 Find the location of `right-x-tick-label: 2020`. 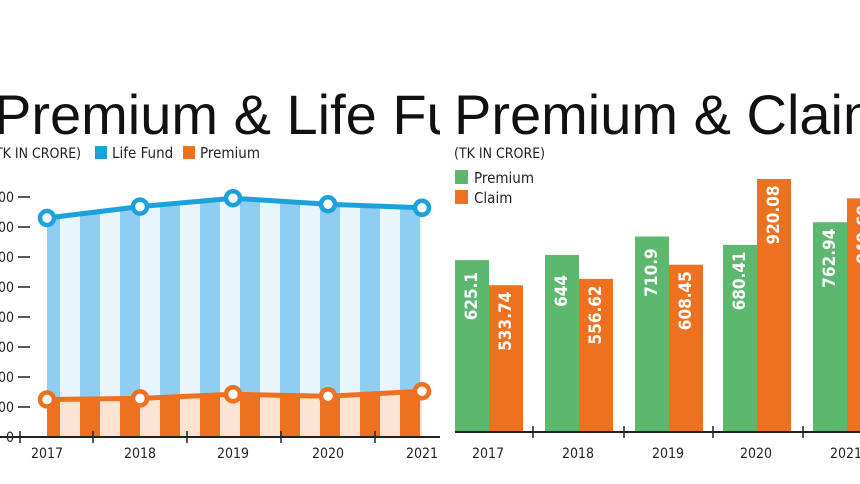

right-x-tick-label: 2020 is located at coordinates (756, 454).